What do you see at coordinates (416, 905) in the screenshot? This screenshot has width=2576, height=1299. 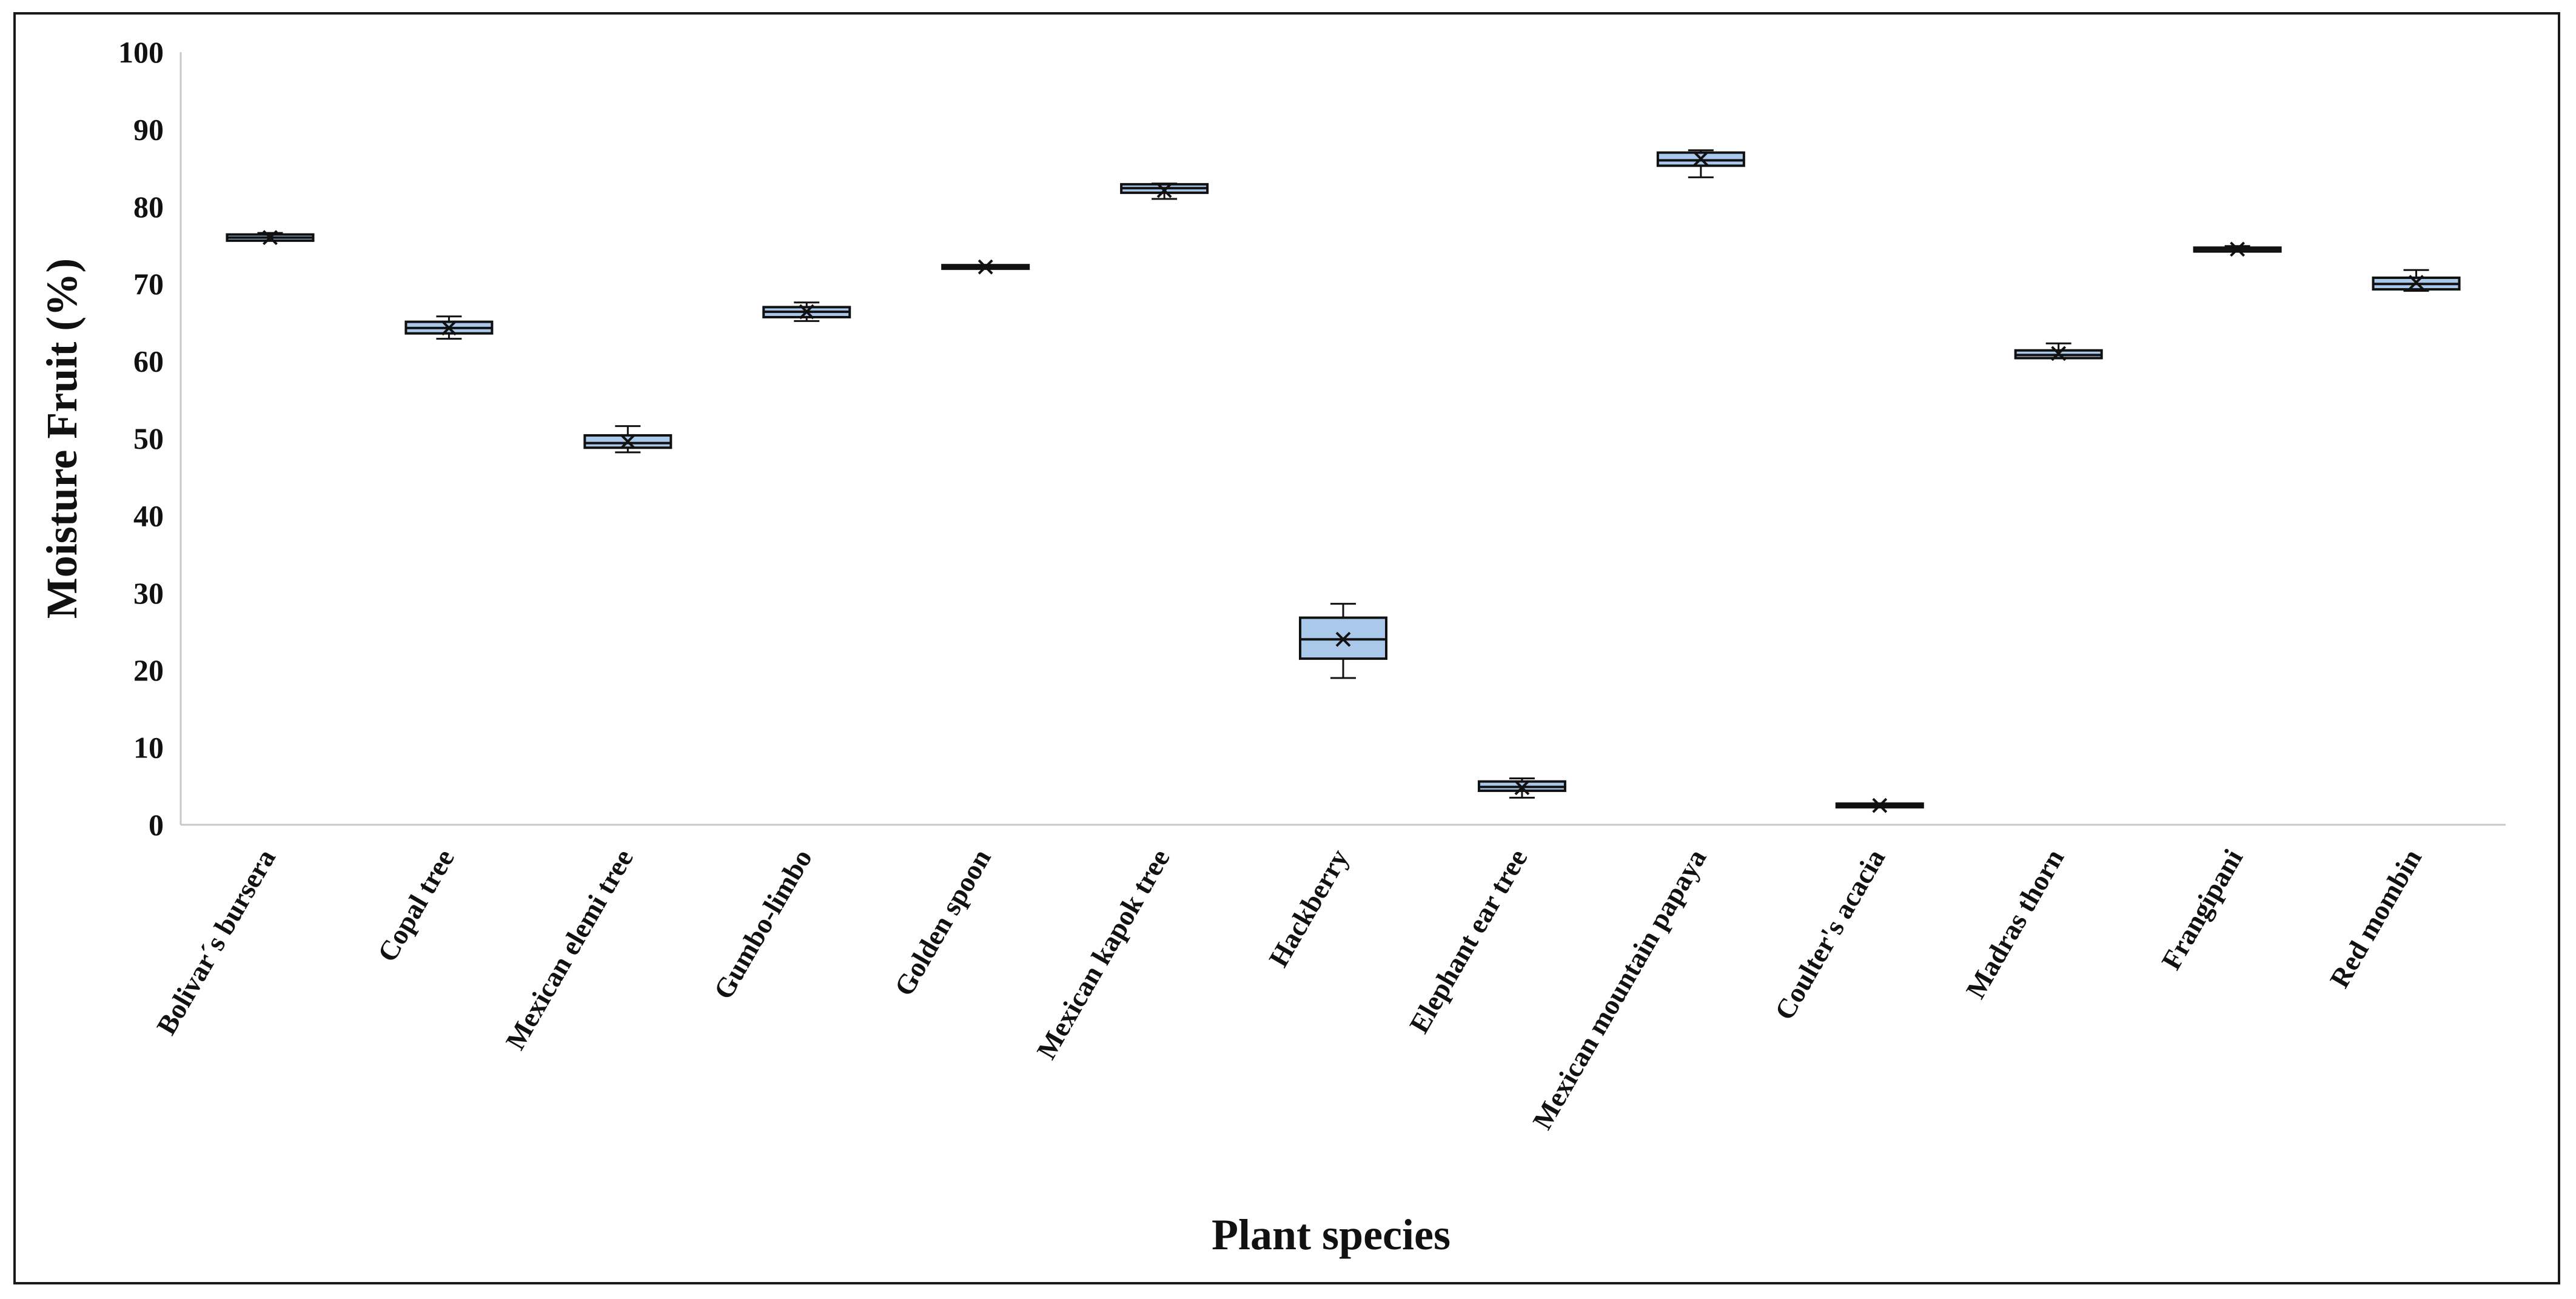 I see `x-tick-label: Copal tree` at bounding box center [416, 905].